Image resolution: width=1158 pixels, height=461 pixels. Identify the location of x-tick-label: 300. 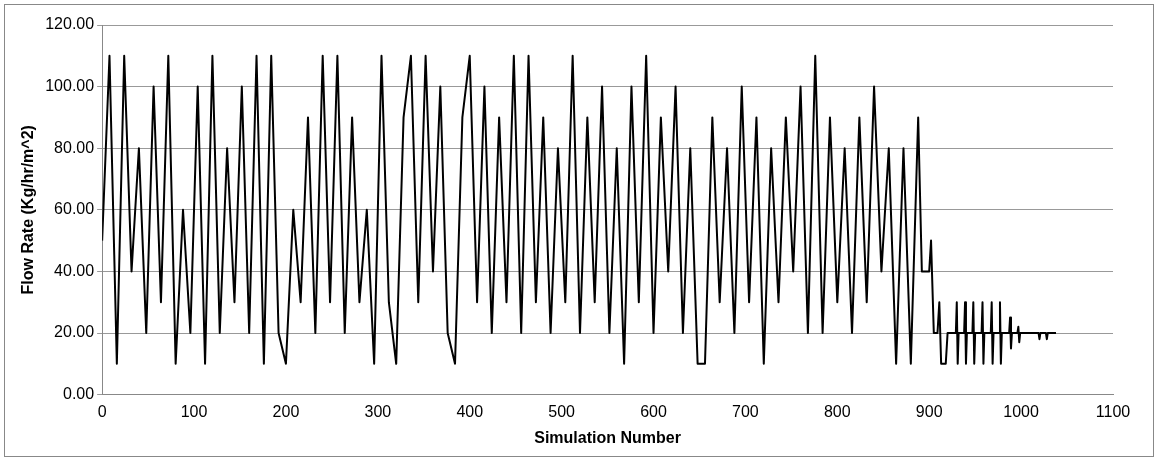
(378, 411).